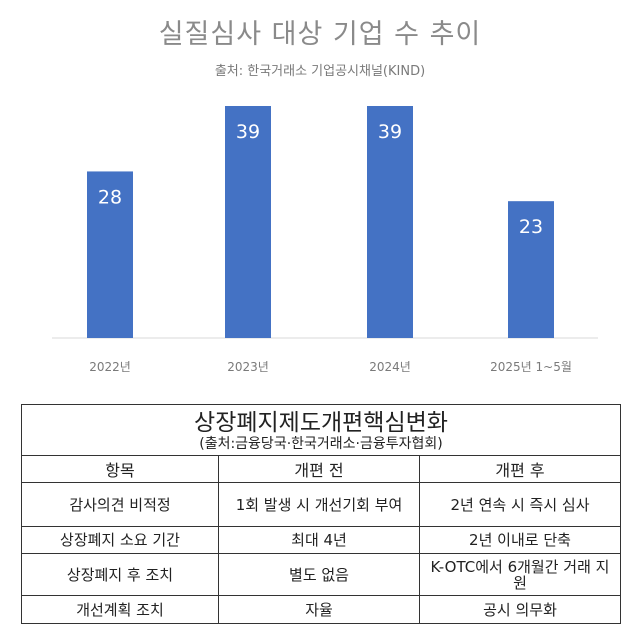  What do you see at coordinates (120, 540) in the screenshot?
I see `table-cell: 상장폐지 소요 기간` at bounding box center [120, 540].